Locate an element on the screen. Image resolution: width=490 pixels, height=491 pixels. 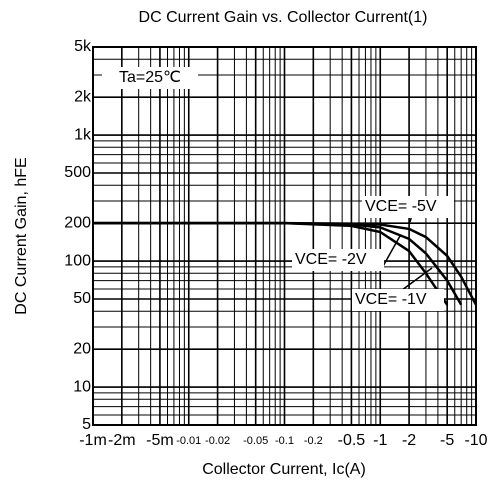
y-tick-label: 50 is located at coordinates (82, 298).